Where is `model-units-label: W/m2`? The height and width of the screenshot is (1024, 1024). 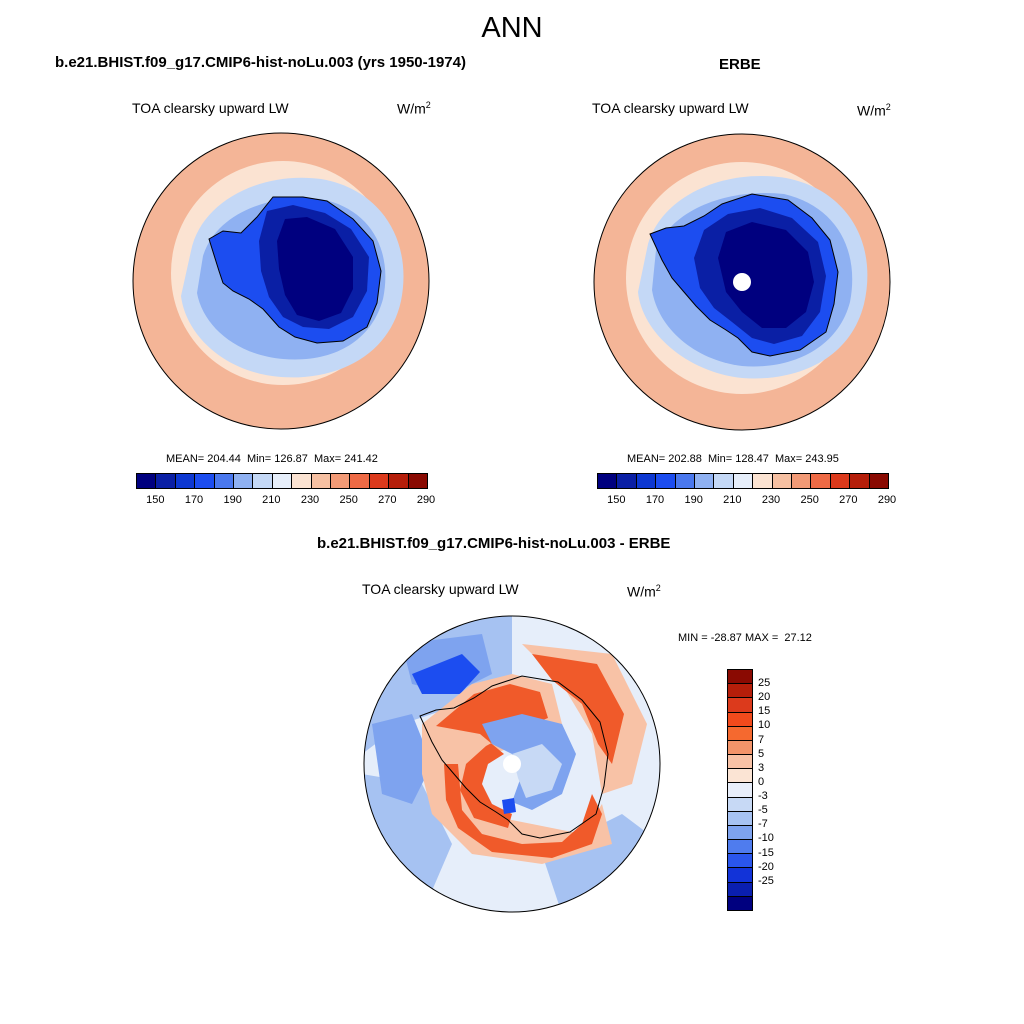 model-units-label: W/m2 is located at coordinates (414, 108).